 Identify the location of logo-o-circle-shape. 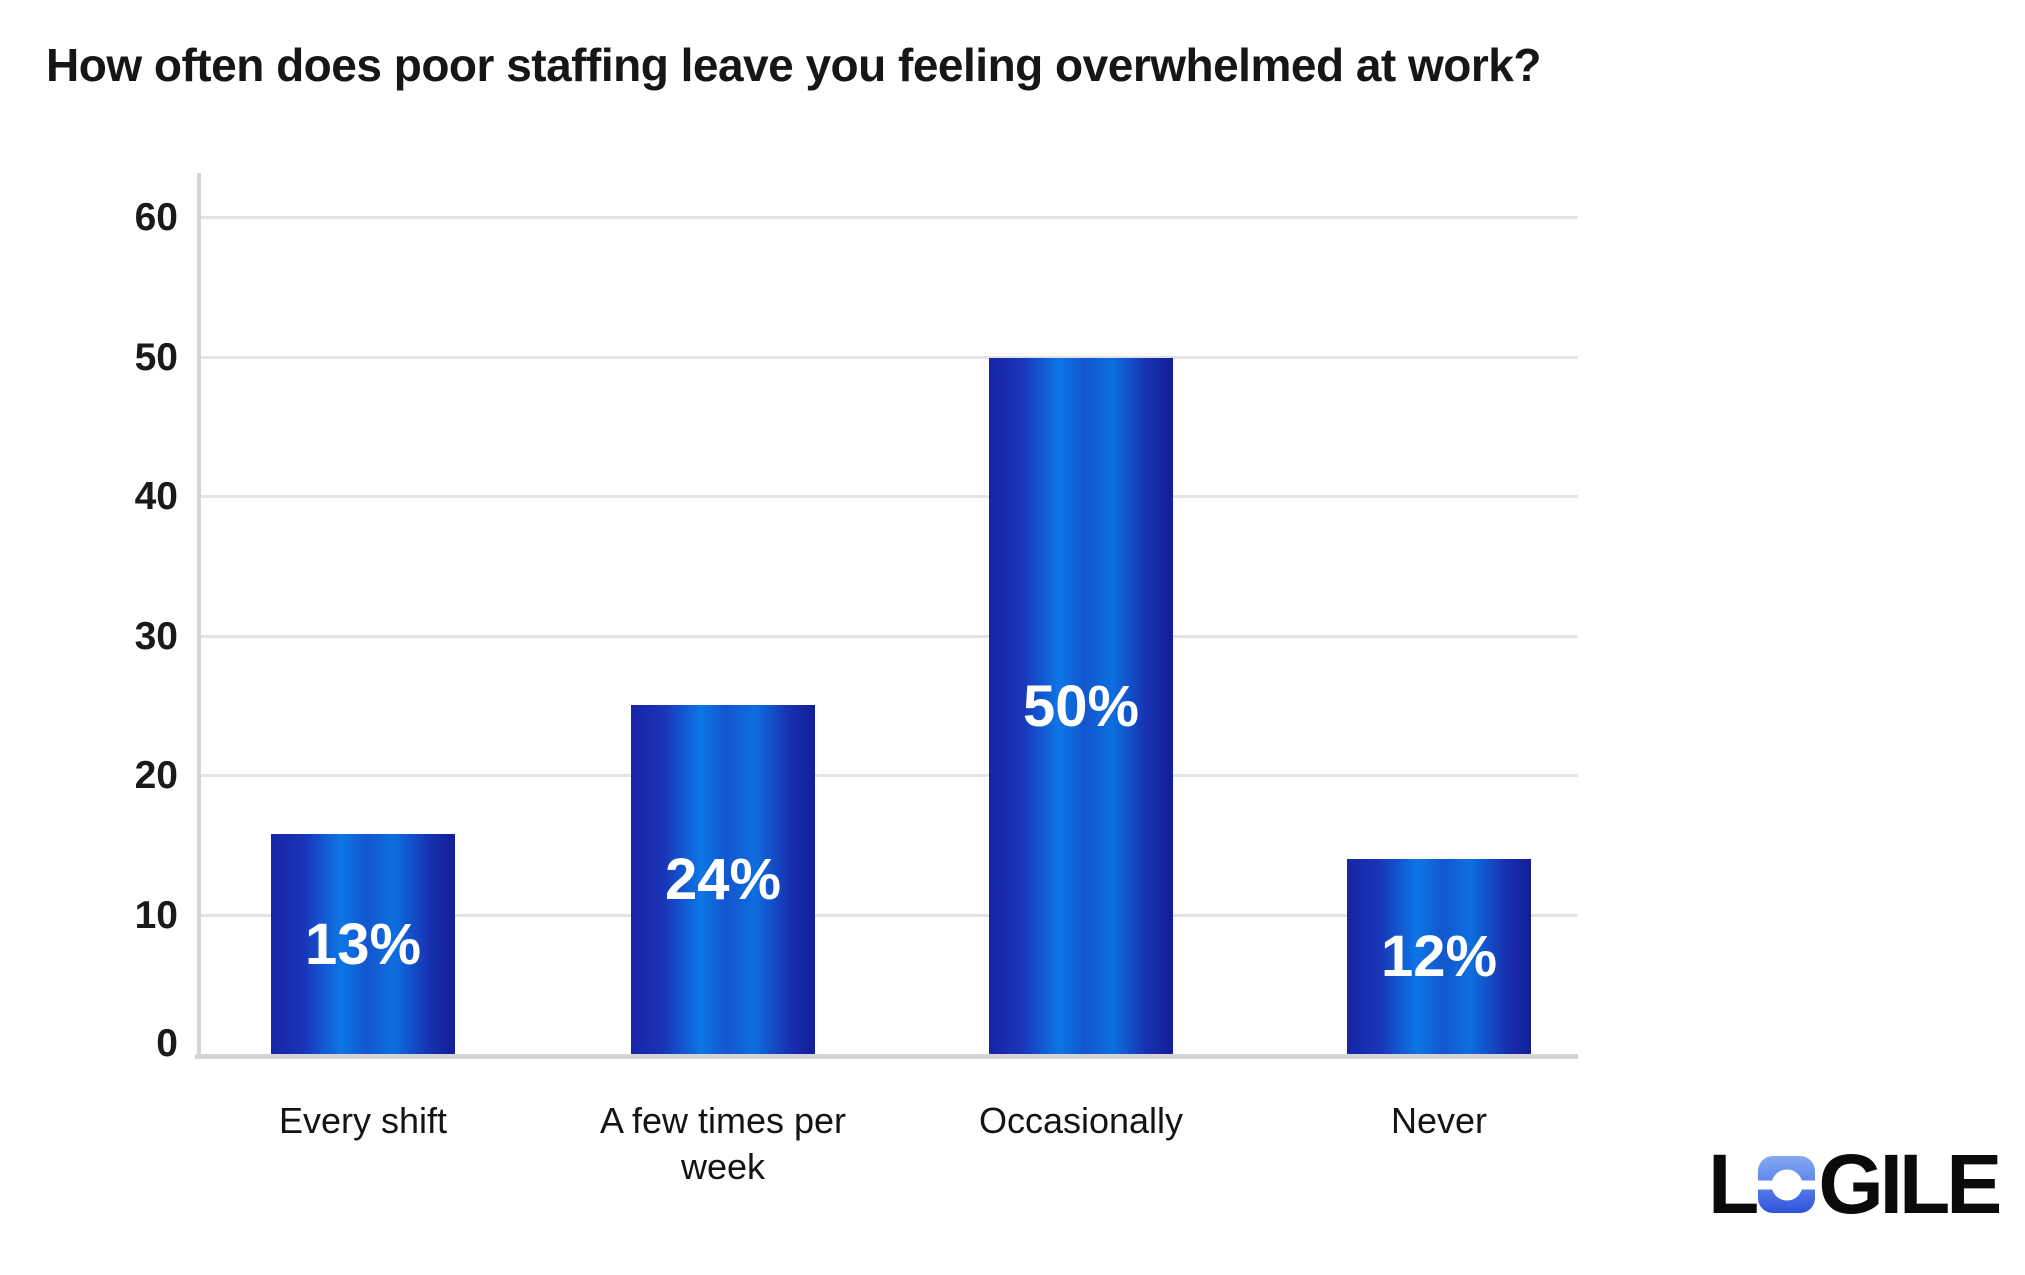
(1787, 1184).